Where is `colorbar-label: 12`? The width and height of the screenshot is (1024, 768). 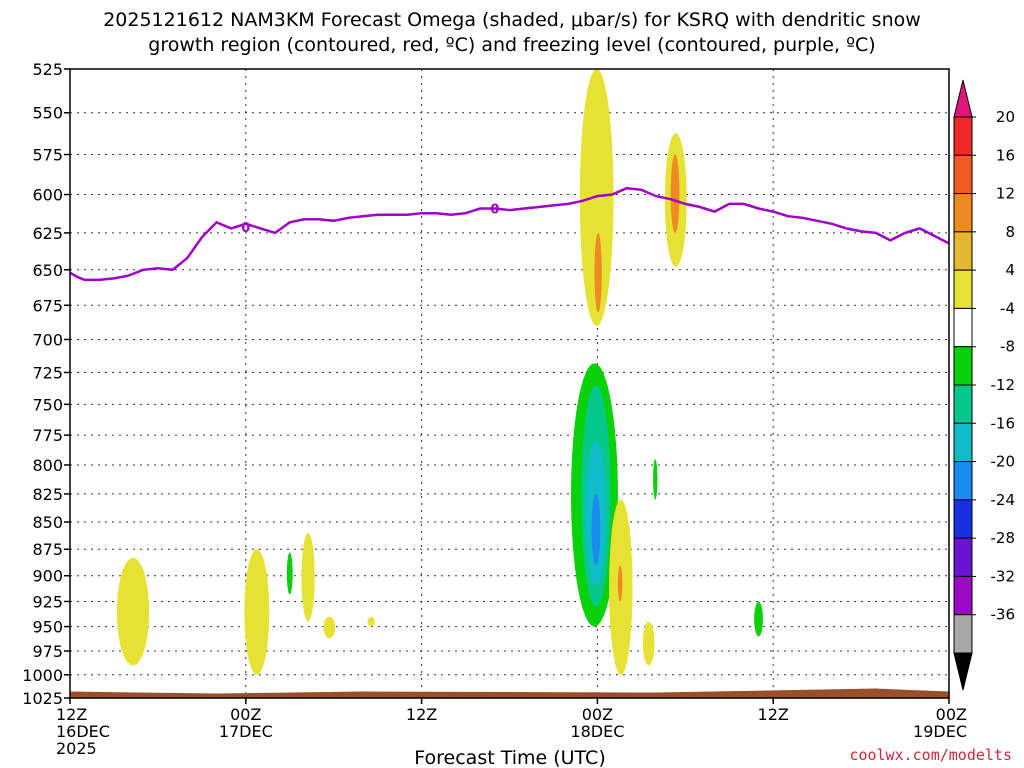 colorbar-label: 12 is located at coordinates (1005, 194).